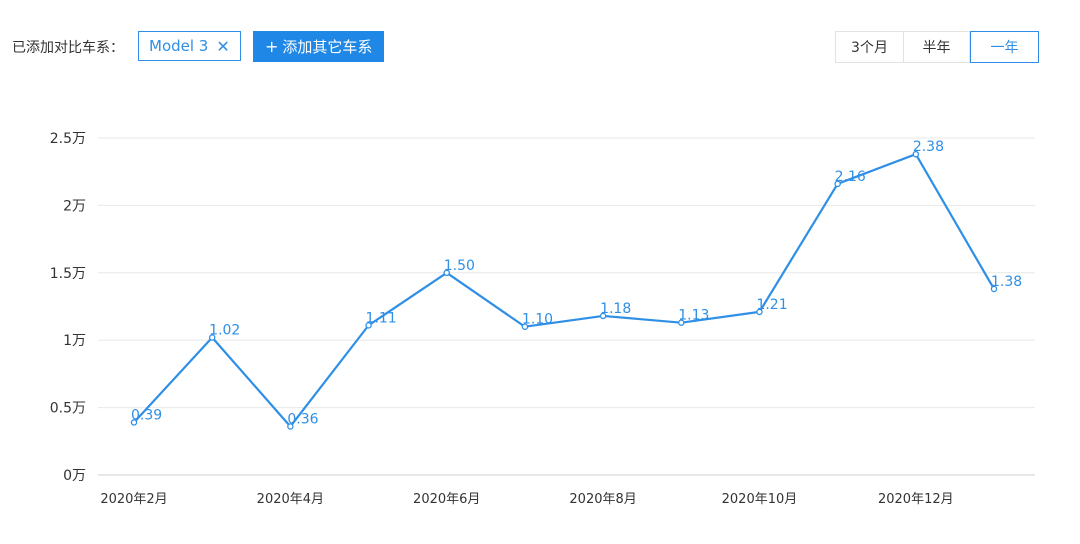  Describe the element at coordinates (602, 499) in the screenshot. I see `x-tick-label: 2020年8月` at that location.